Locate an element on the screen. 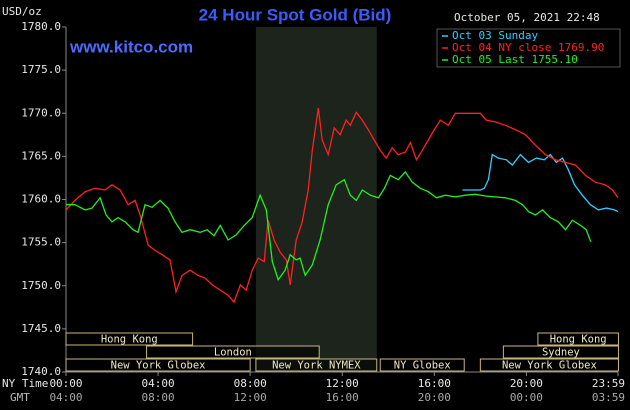 The width and height of the screenshot is (630, 410). x-tick-label: 00:00 is located at coordinates (65, 383).